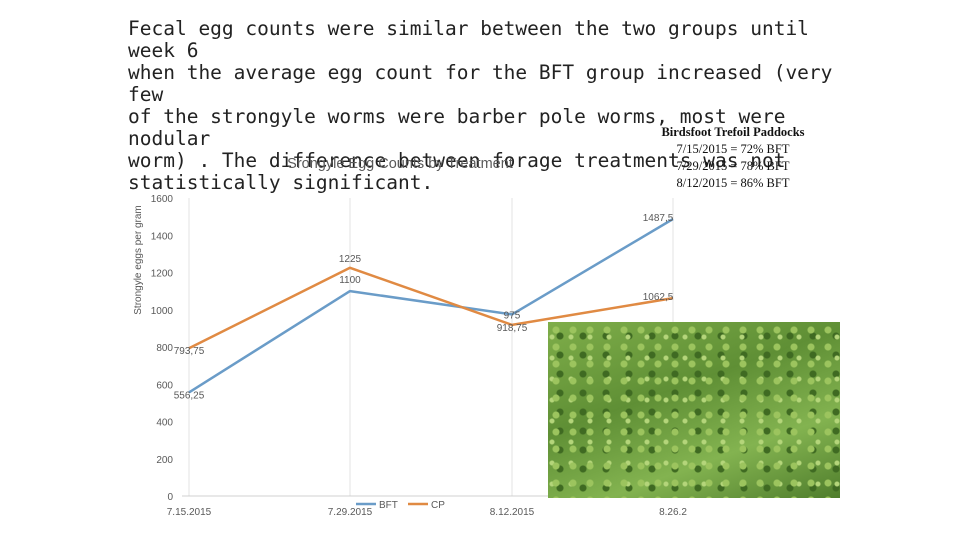  What do you see at coordinates (138, 260) in the screenshot?
I see `y-axis-label: Strongyle eggs per gram` at bounding box center [138, 260].